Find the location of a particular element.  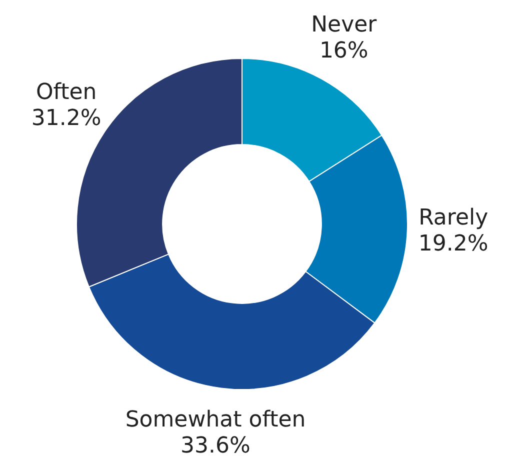

slice-label: Rarely is located at coordinates (453, 218).